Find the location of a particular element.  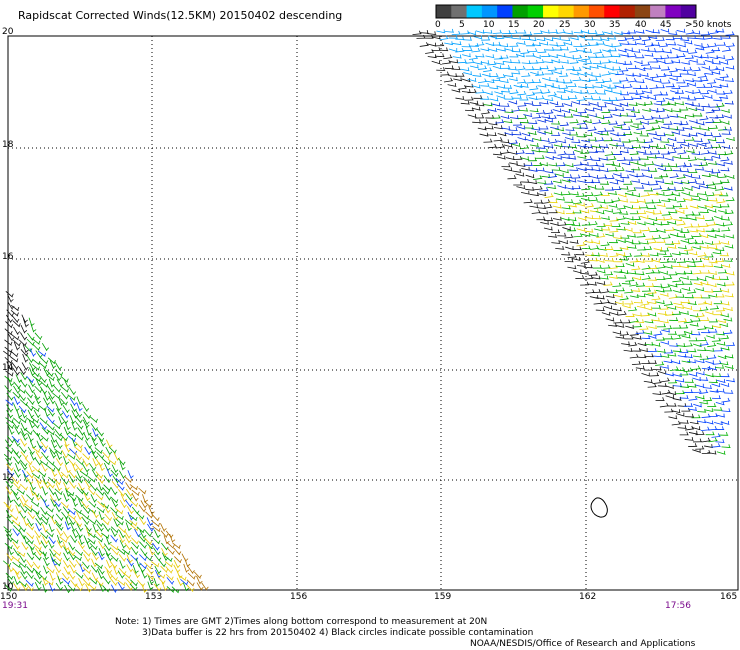

lon-tick-159: 159 is located at coordinates (443, 597).